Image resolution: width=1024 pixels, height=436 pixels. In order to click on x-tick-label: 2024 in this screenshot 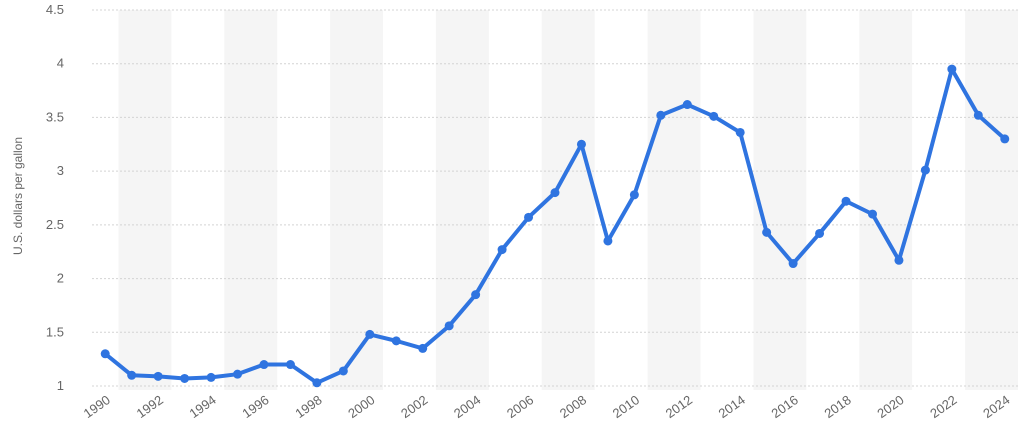, I will do `click(996, 406)`.